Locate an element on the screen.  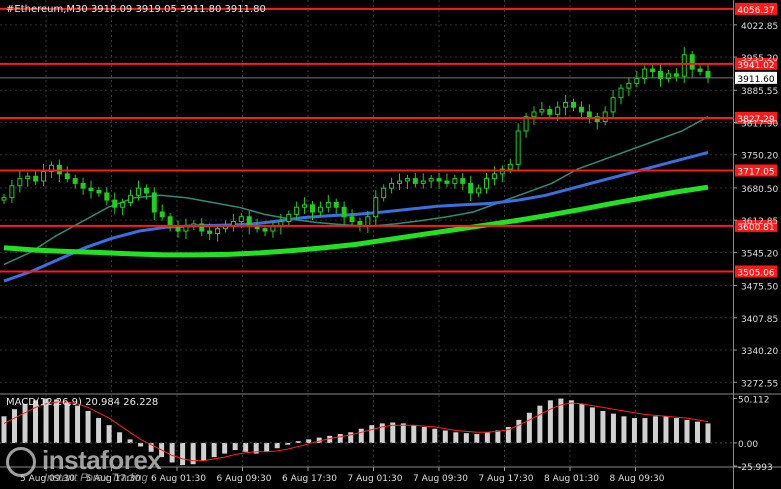
price-tick-label: 3750.20 is located at coordinates (759, 157).